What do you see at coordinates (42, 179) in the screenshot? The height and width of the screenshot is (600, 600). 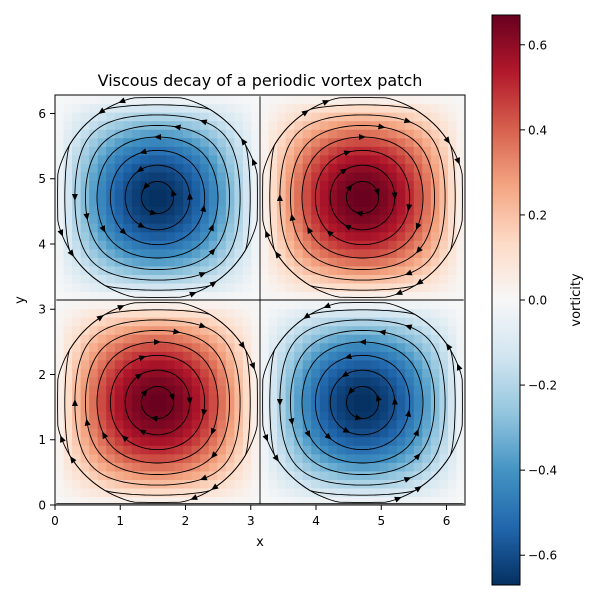 I see `y-tick-label: 5` at bounding box center [42, 179].